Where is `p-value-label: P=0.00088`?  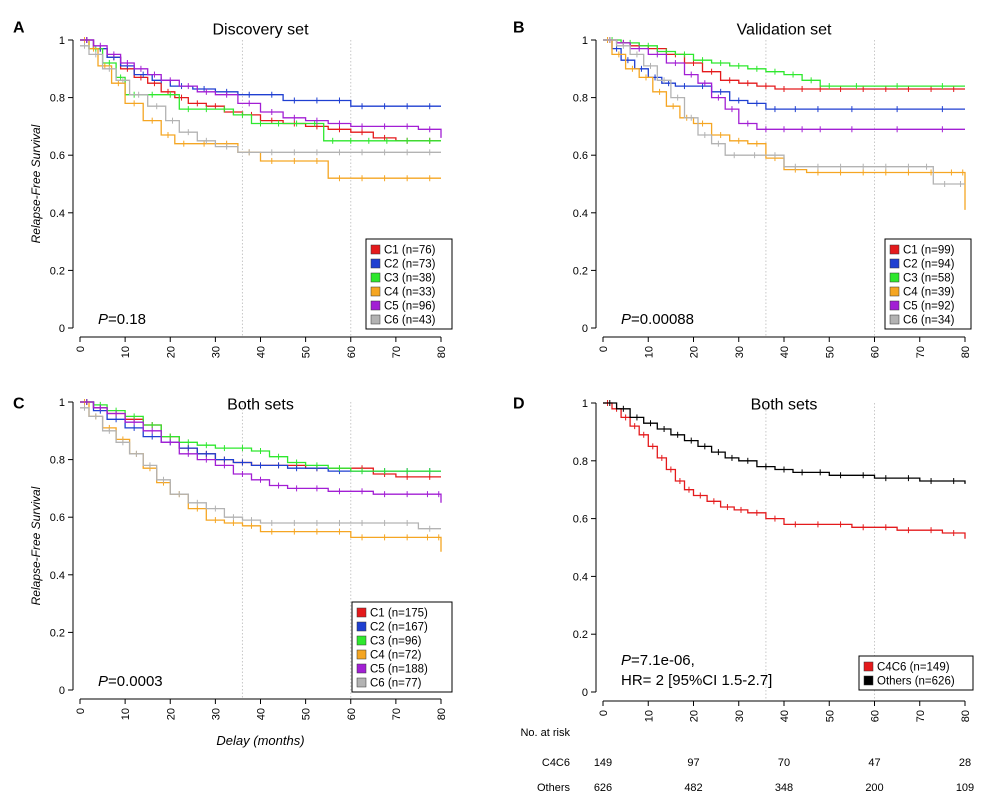 p-value-label: P=0.00088 is located at coordinates (657, 319).